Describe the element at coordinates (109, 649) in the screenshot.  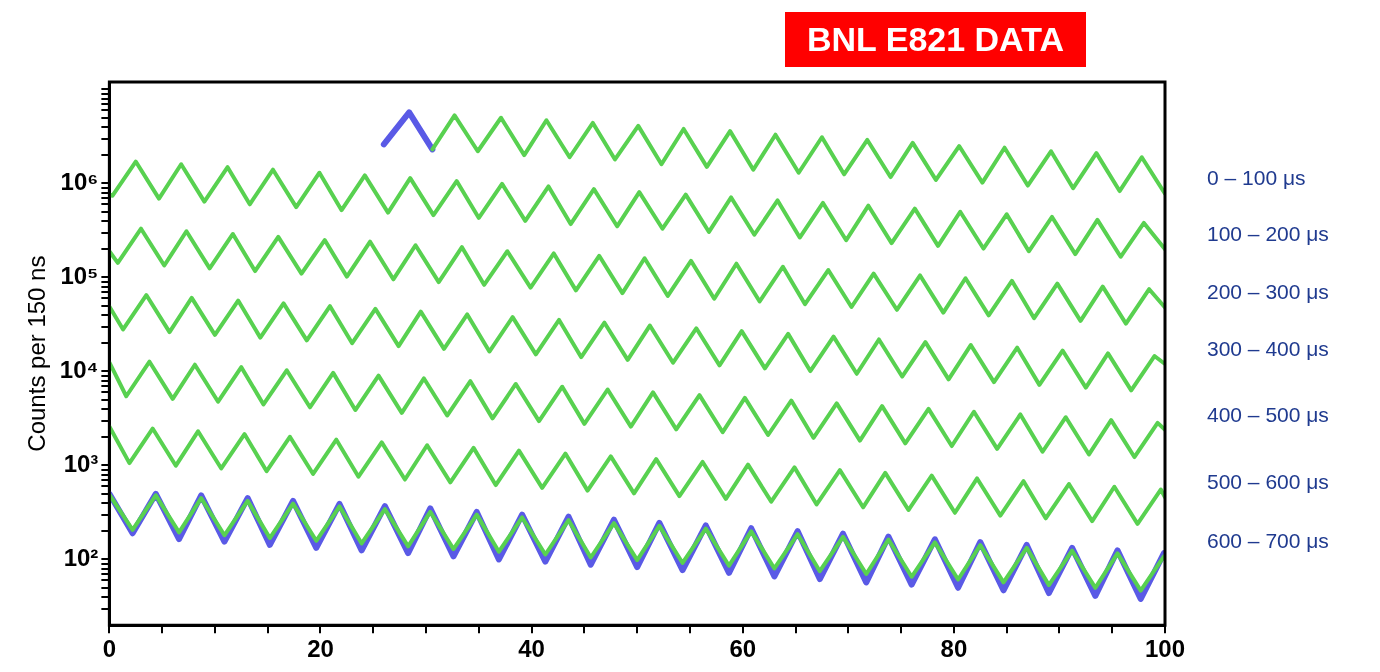
I see `x-tick-label: 0` at that location.